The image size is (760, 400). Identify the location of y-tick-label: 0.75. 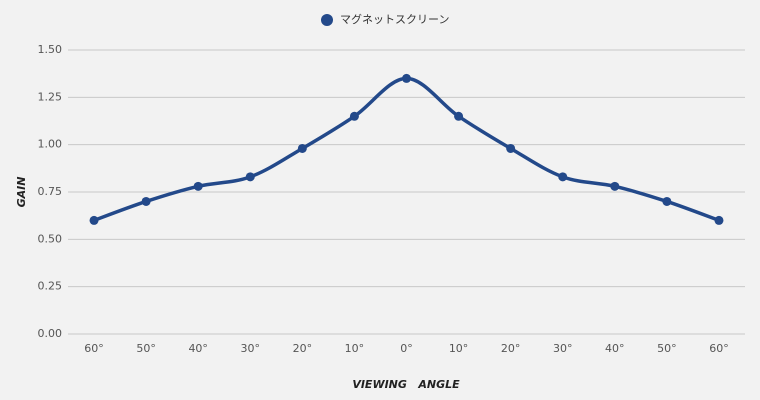
(50, 191).